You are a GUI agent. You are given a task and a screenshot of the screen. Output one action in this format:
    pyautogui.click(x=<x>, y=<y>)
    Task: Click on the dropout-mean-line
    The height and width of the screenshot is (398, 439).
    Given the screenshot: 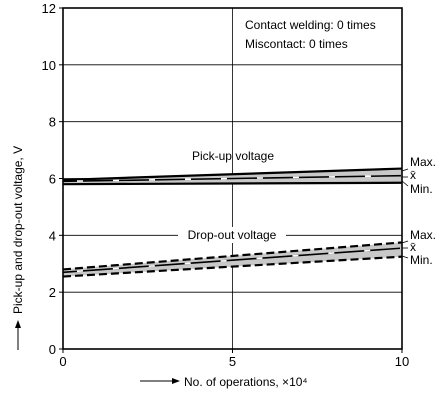 What is the action you would take?
    pyautogui.click(x=232, y=260)
    